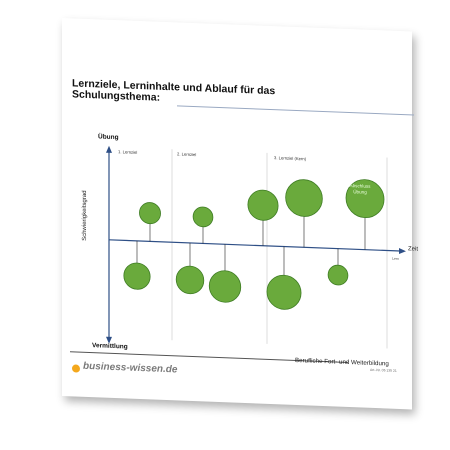 This screenshot has width=450, height=450. I want to click on x-axis, so click(254, 245).